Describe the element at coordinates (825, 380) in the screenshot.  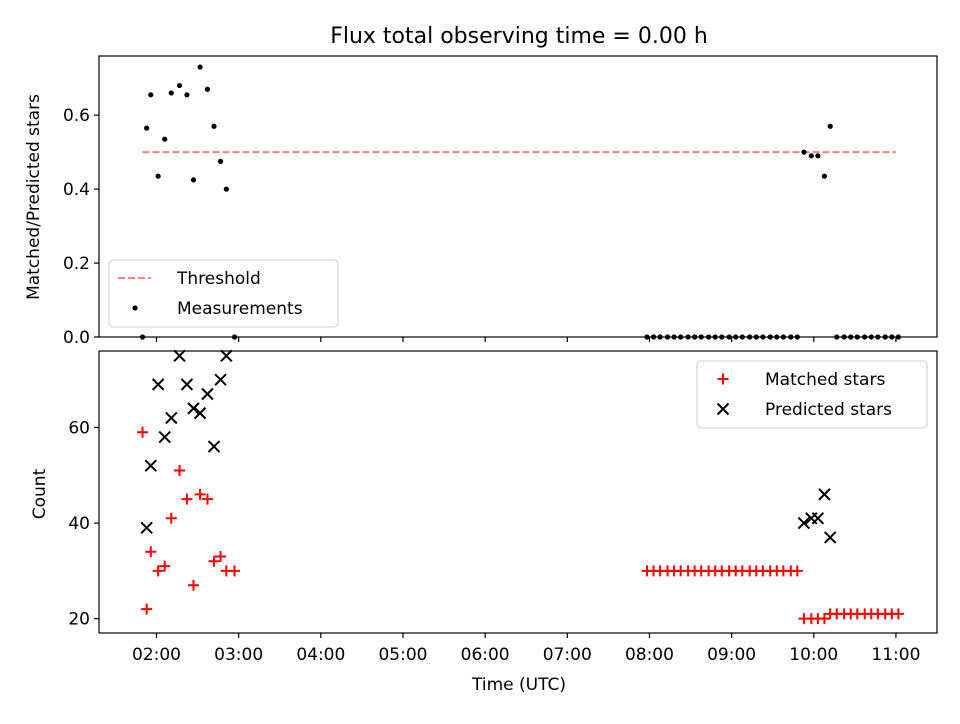
I see `legend-label: Matched stars` at that location.